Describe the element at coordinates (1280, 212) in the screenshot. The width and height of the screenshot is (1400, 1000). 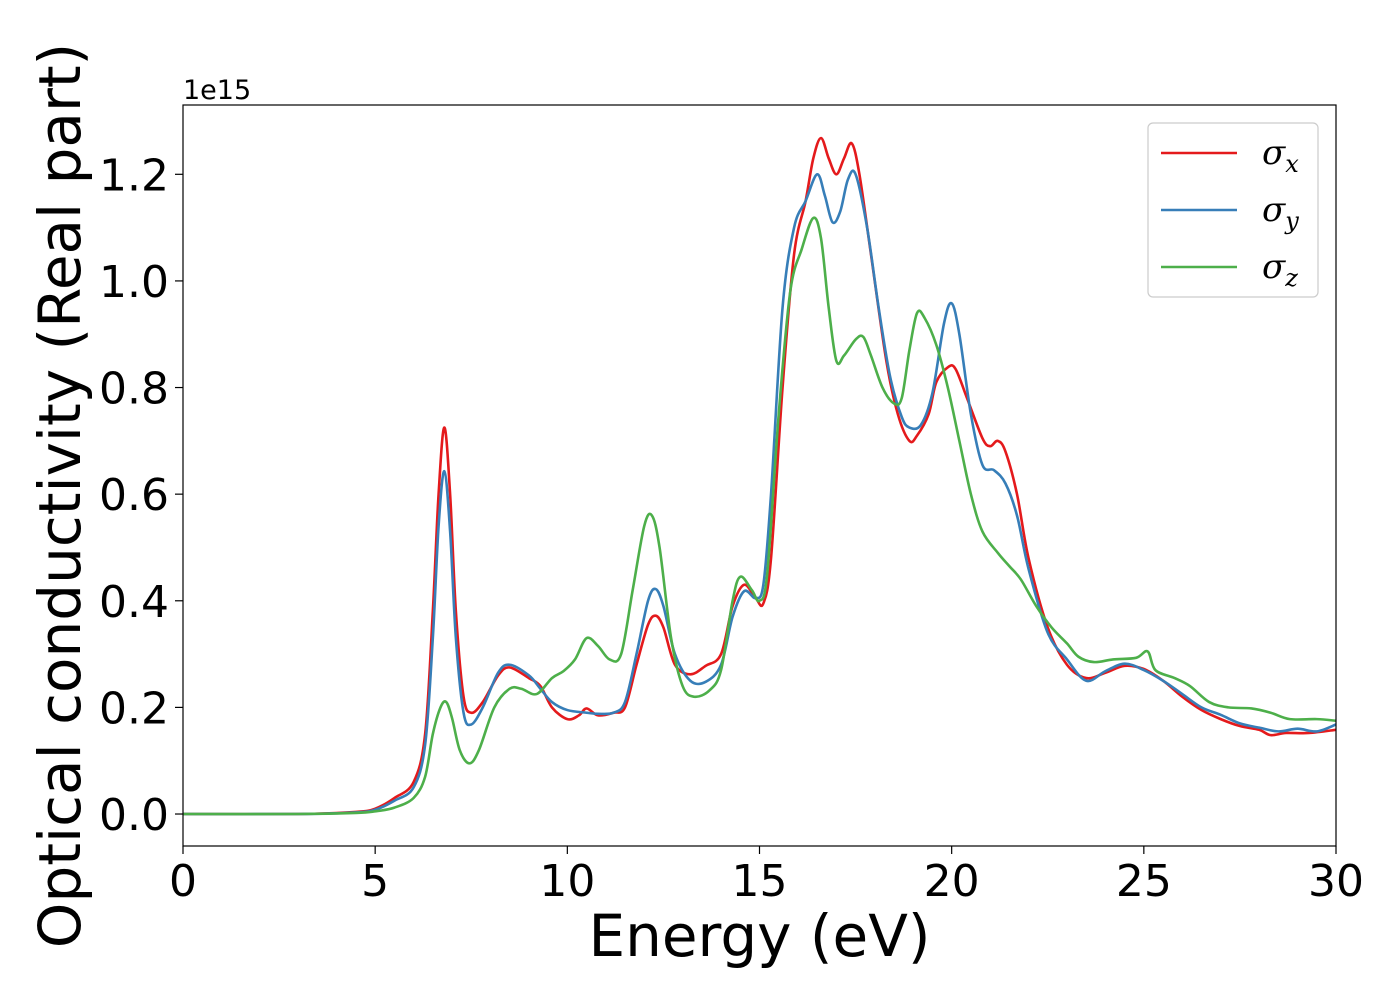
I see `legend-label: σy` at that location.